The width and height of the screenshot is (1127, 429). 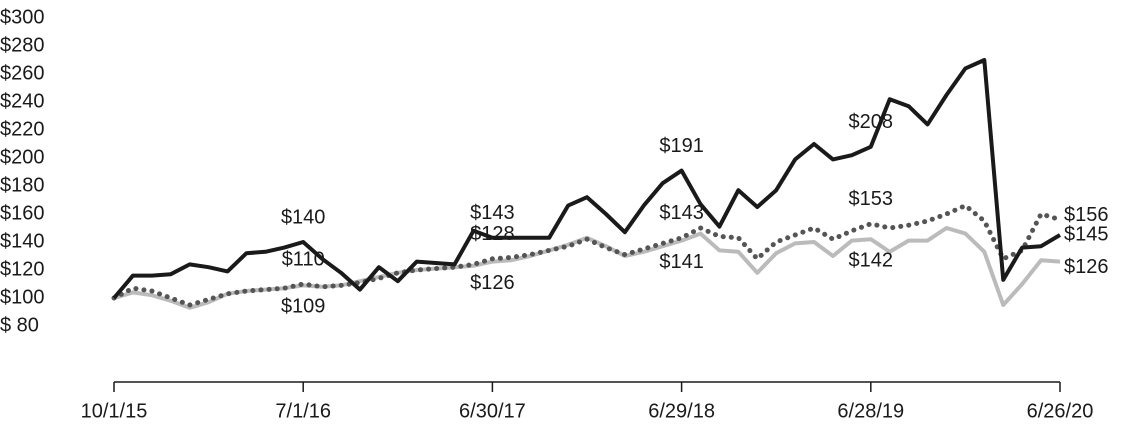 What do you see at coordinates (19, 325) in the screenshot?
I see `y-tick-label: $ 80` at bounding box center [19, 325].